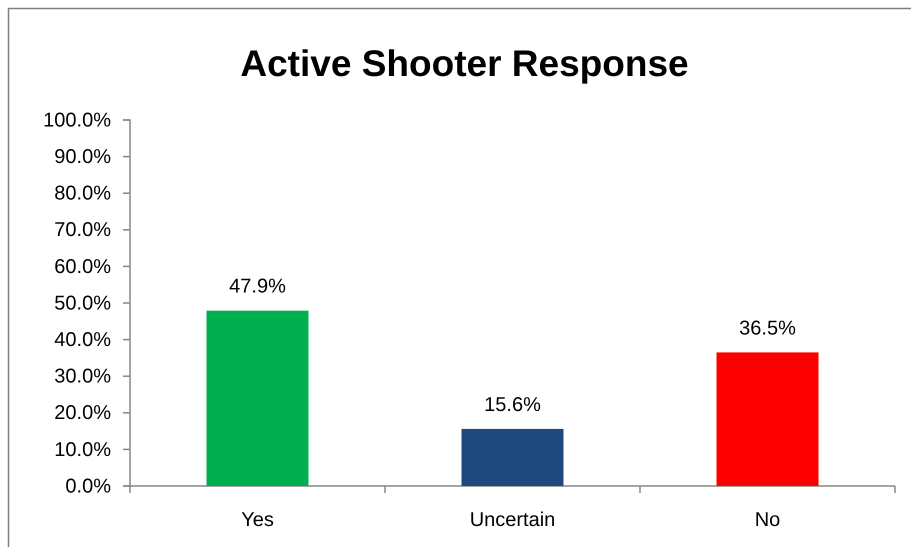 The width and height of the screenshot is (911, 547). What do you see at coordinates (767, 328) in the screenshot?
I see `data-label: 36.5%` at bounding box center [767, 328].